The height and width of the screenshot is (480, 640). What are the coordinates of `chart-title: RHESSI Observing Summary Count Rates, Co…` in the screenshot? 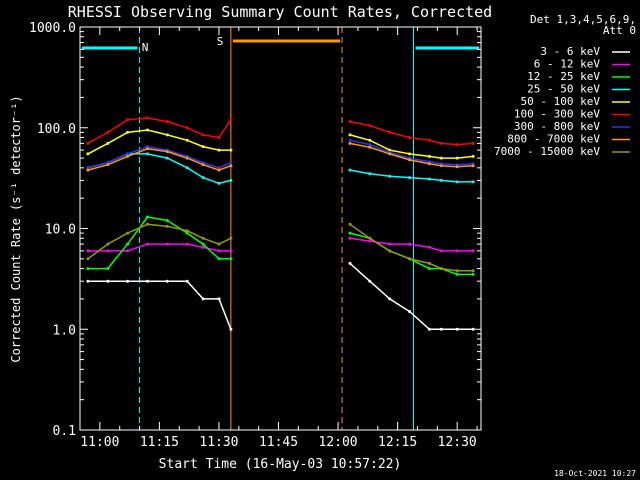 It's located at (280, 12).